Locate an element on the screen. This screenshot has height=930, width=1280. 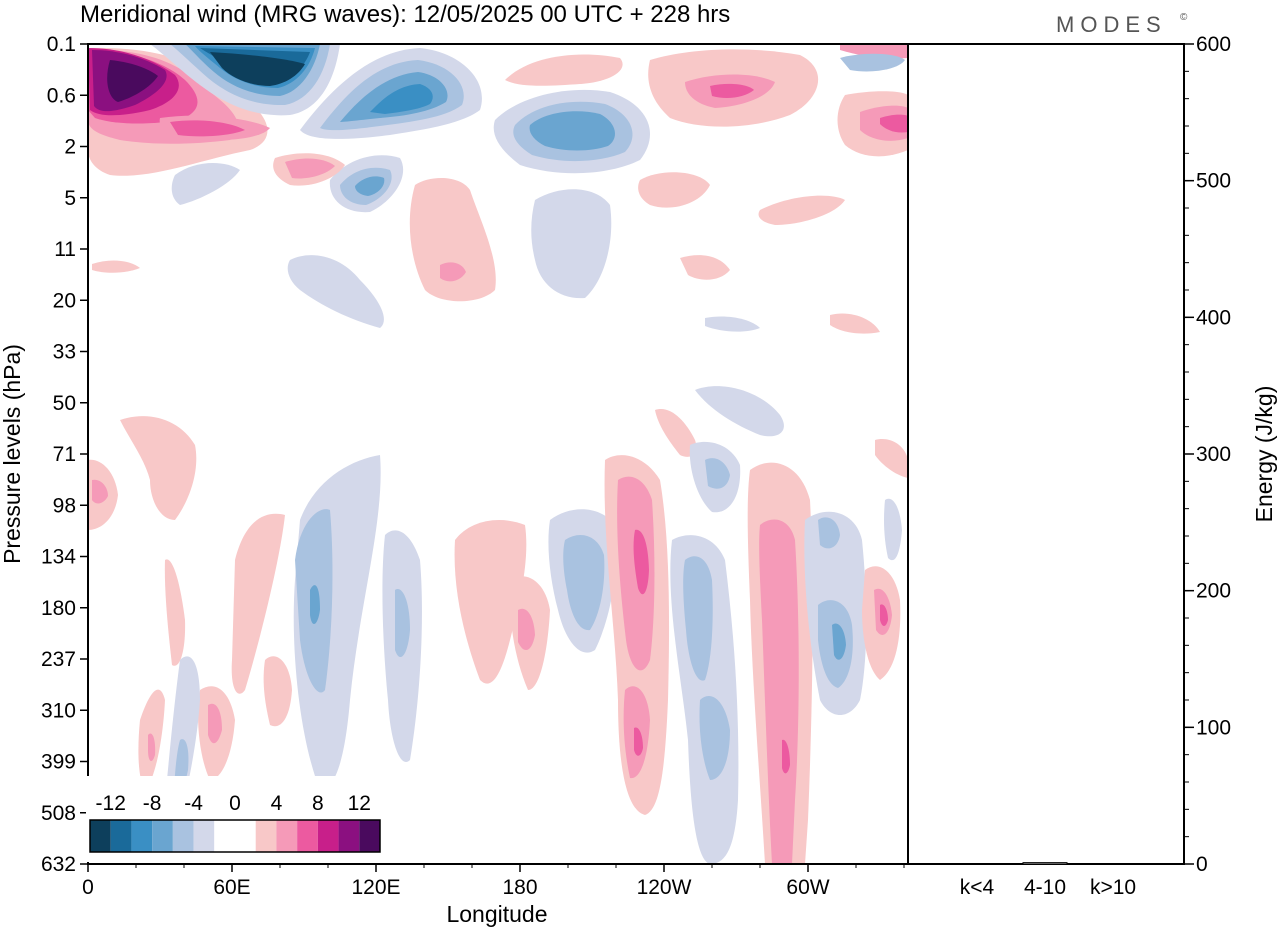
y-tick-label: 20 is located at coordinates (64, 300).